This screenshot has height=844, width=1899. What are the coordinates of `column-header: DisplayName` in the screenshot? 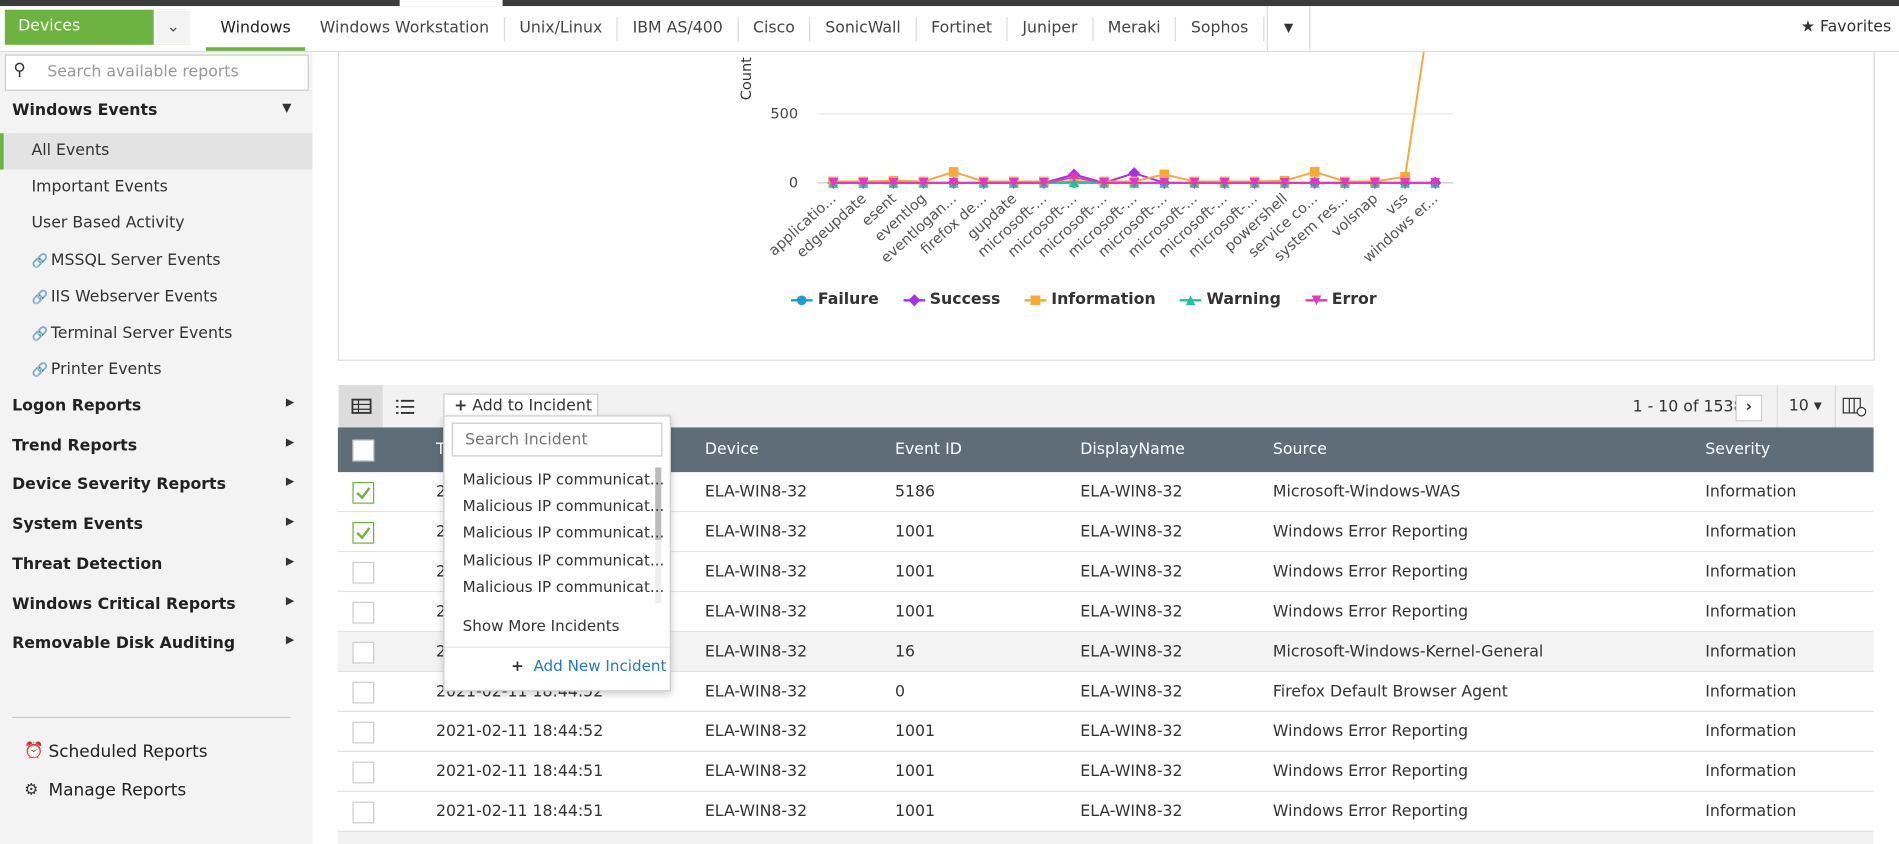 It's located at (1132, 449).